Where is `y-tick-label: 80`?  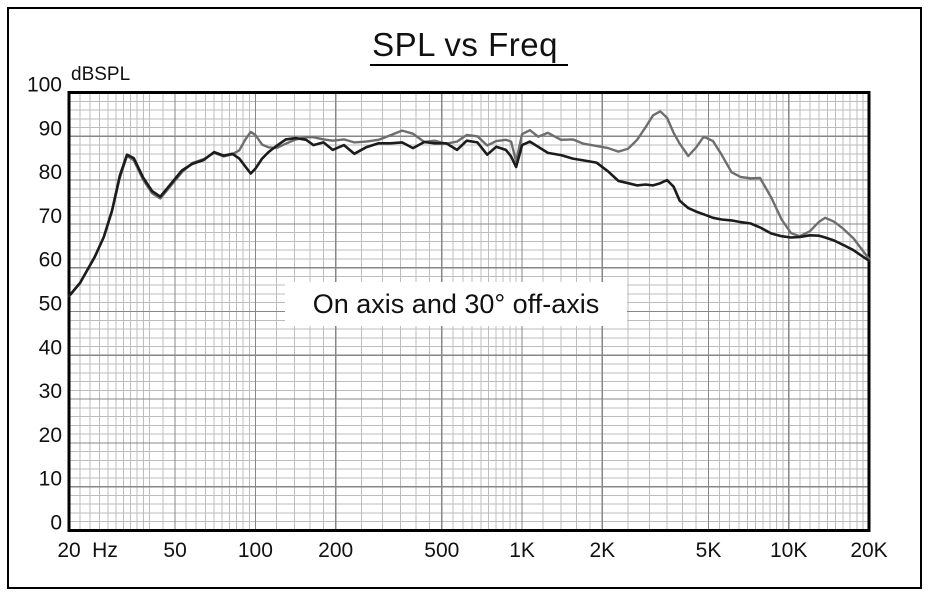 y-tick-label: 80 is located at coordinates (50, 172).